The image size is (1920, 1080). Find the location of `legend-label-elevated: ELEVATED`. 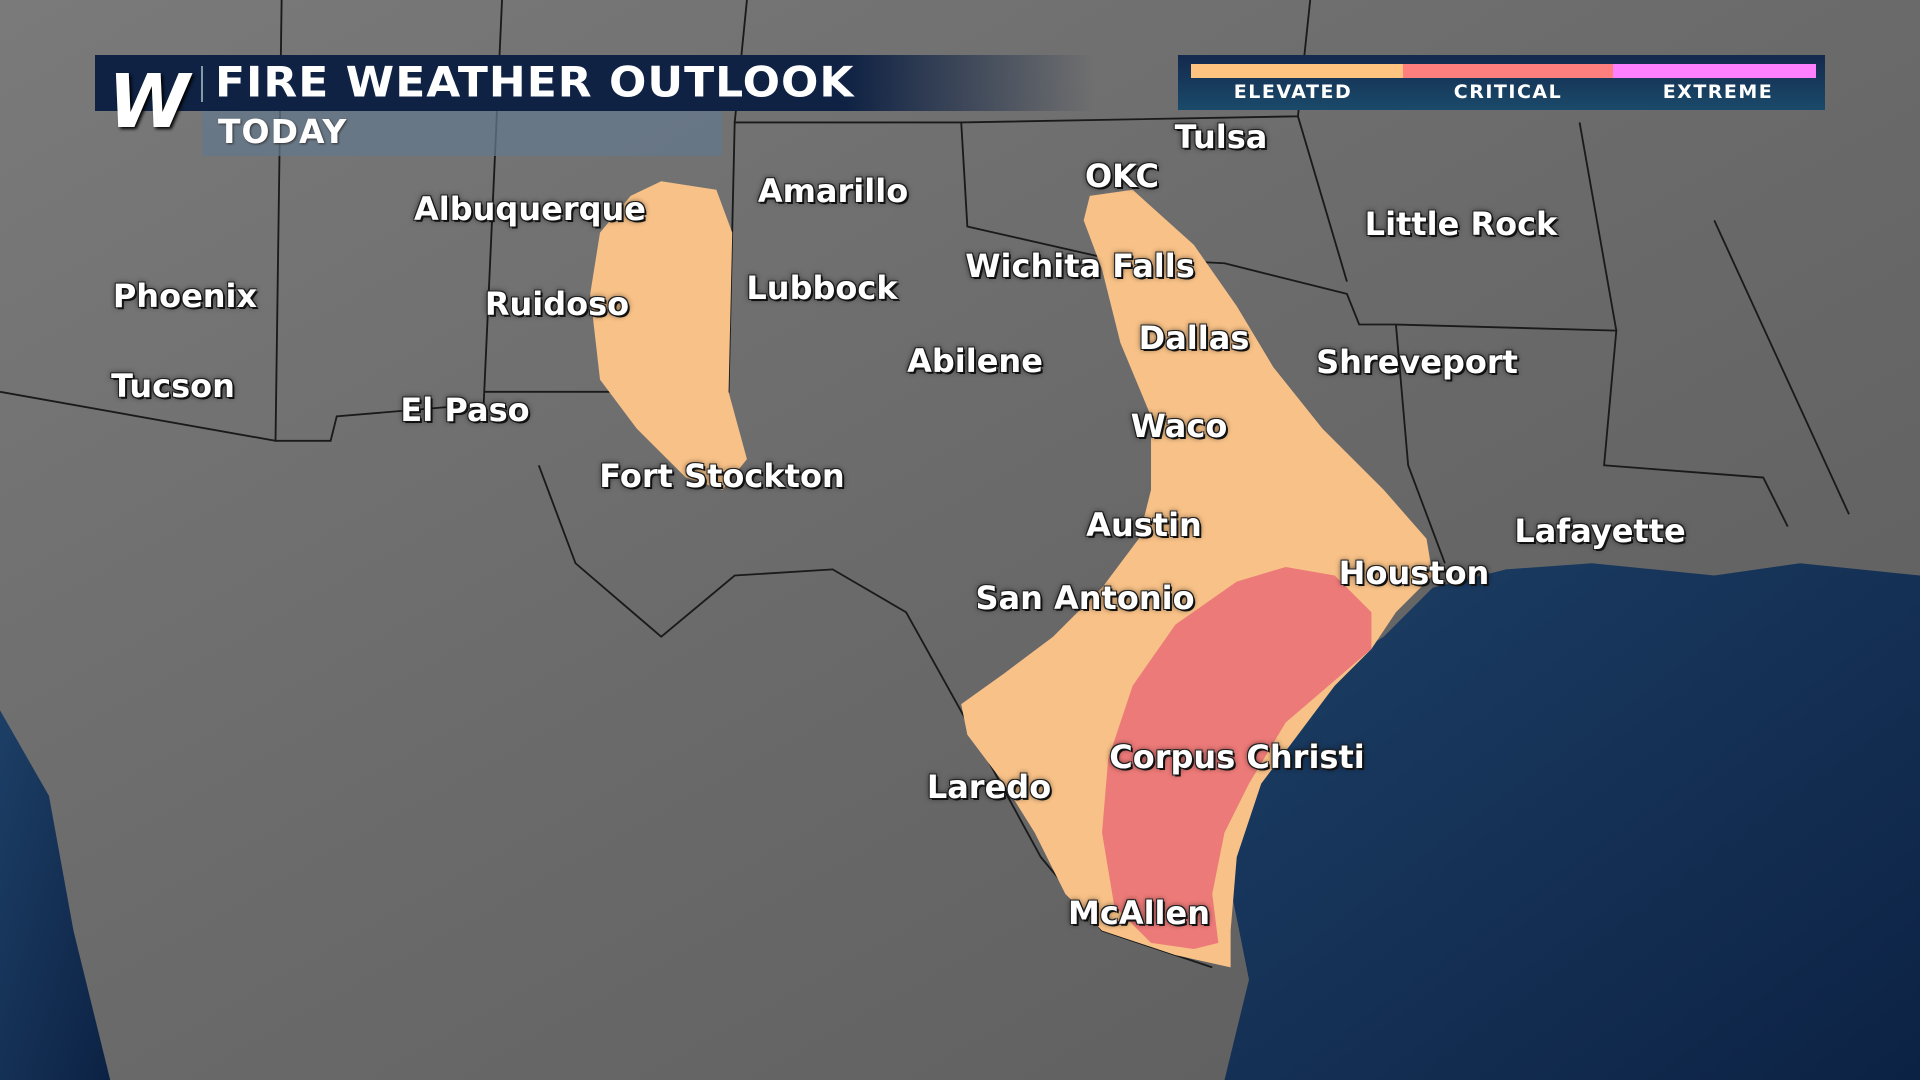

legend-label-elevated: ELEVATED is located at coordinates (1293, 92).